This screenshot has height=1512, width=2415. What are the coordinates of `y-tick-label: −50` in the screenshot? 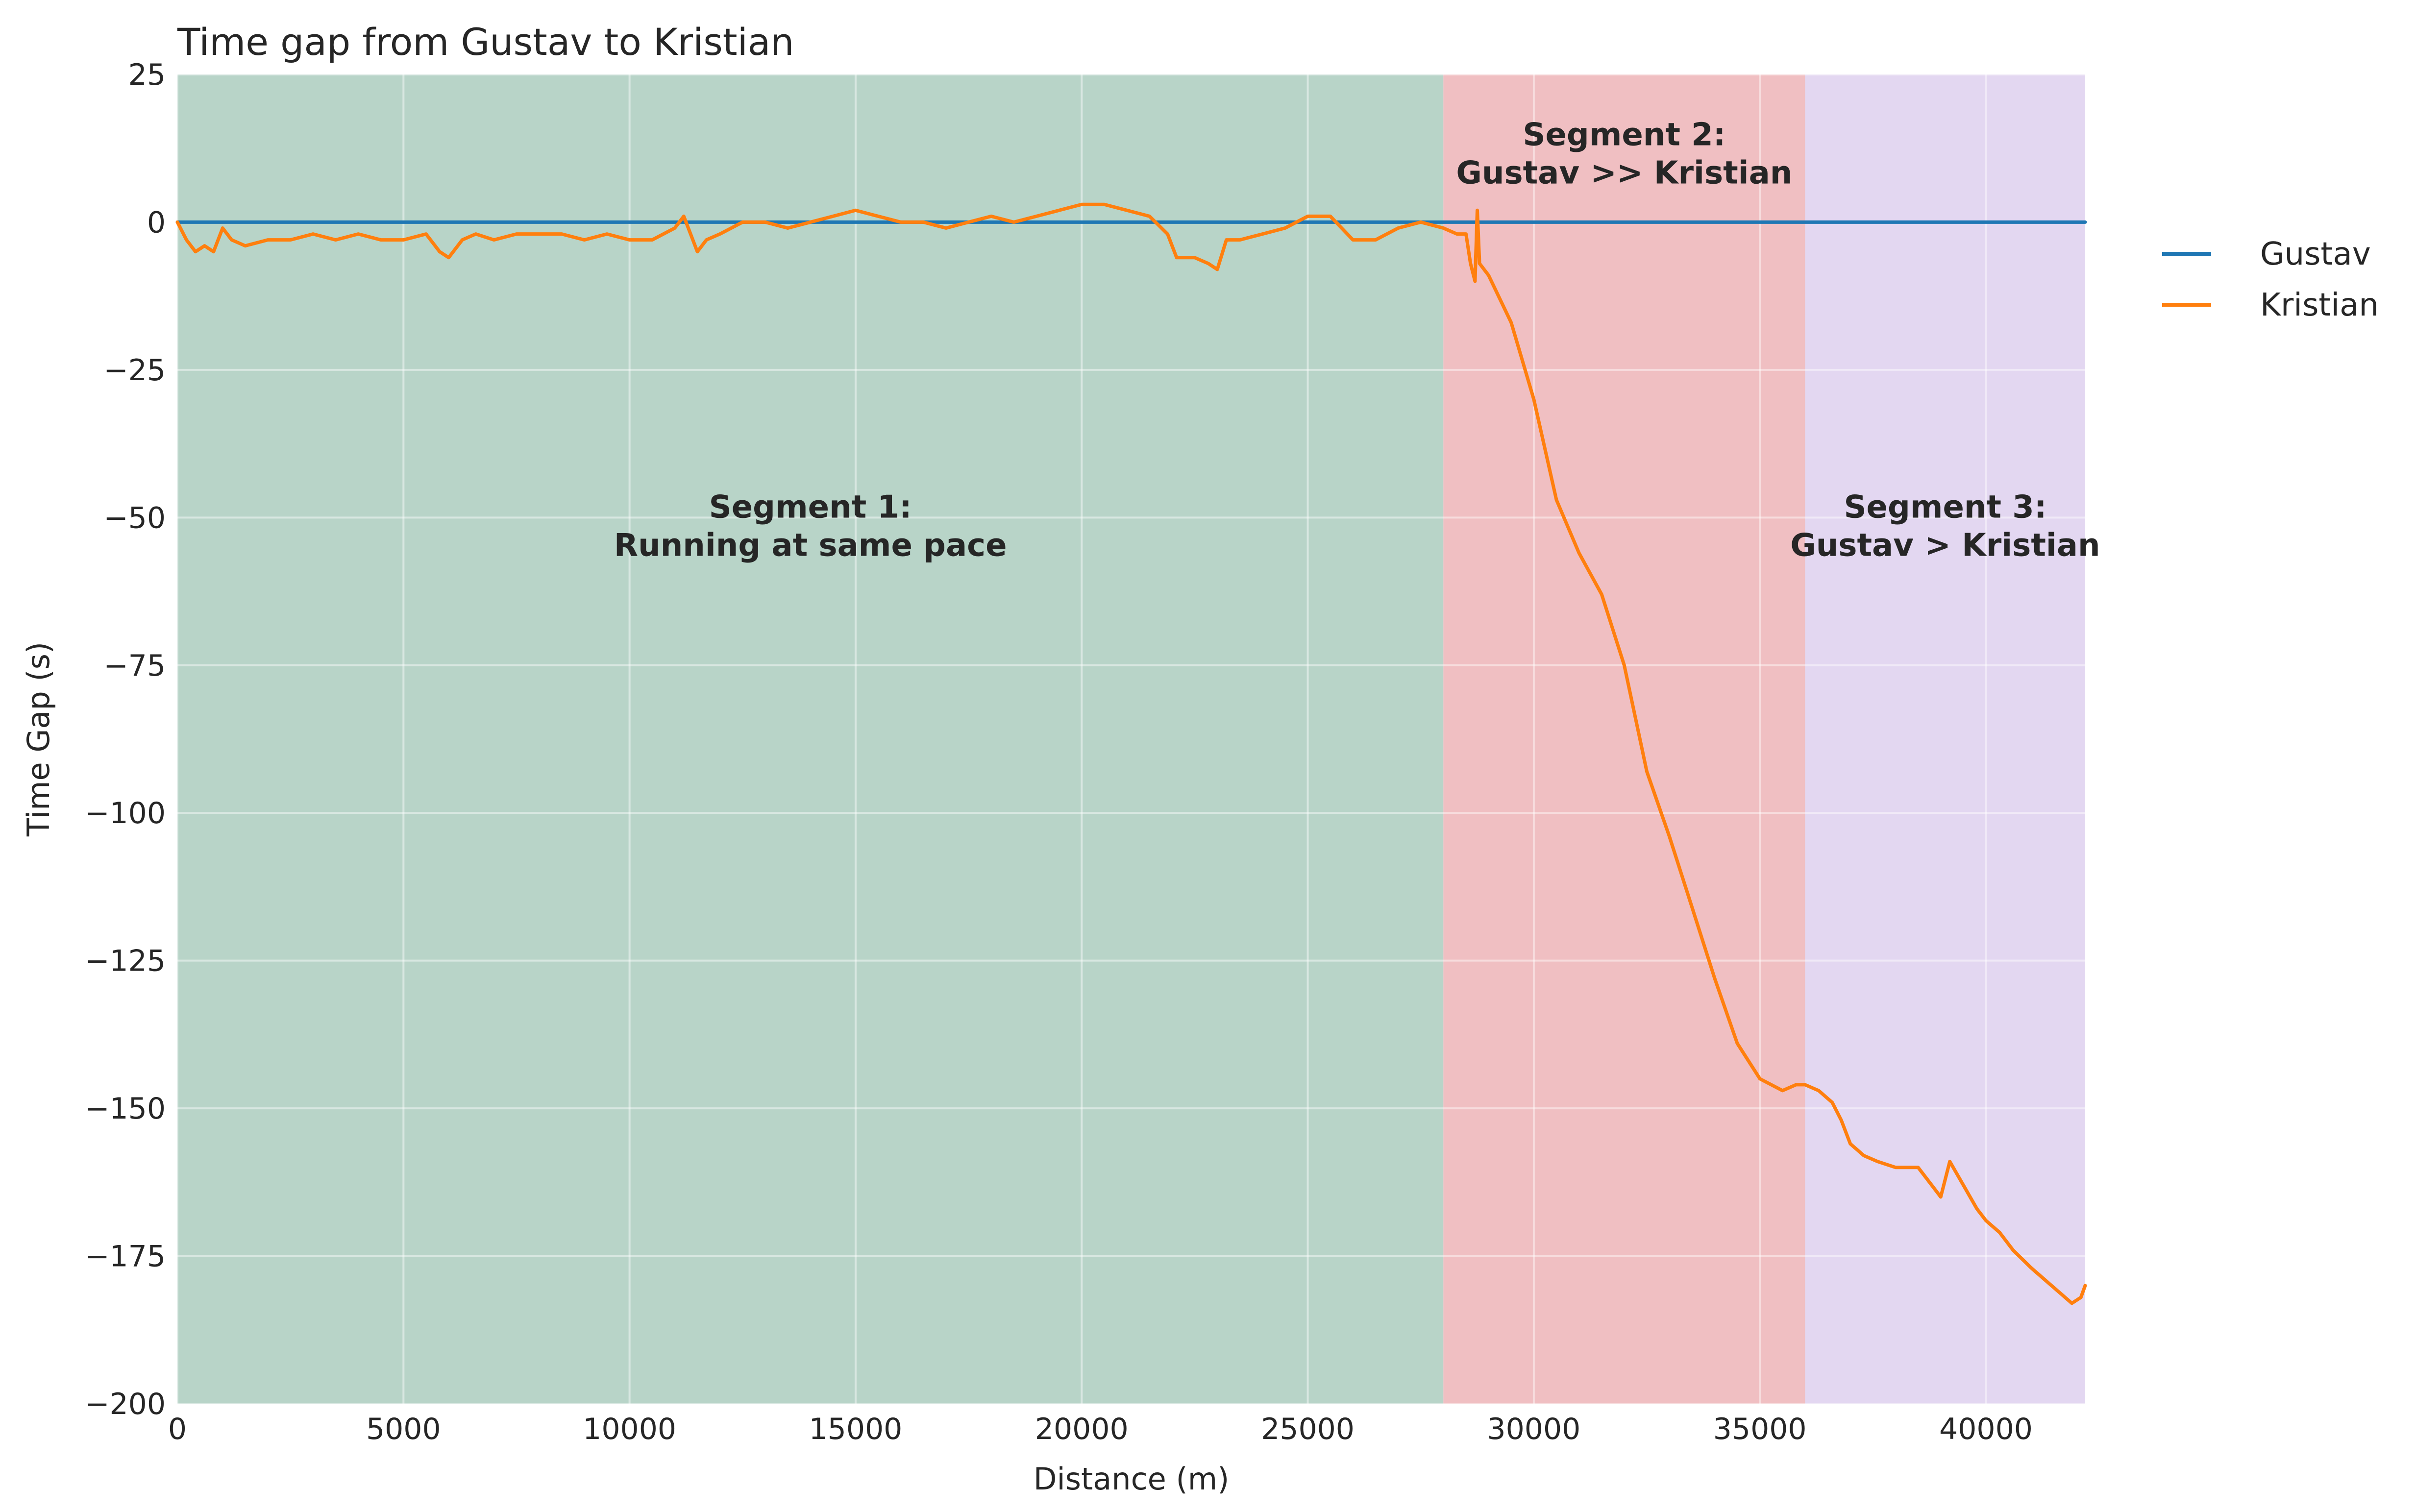 It's located at (134, 518).